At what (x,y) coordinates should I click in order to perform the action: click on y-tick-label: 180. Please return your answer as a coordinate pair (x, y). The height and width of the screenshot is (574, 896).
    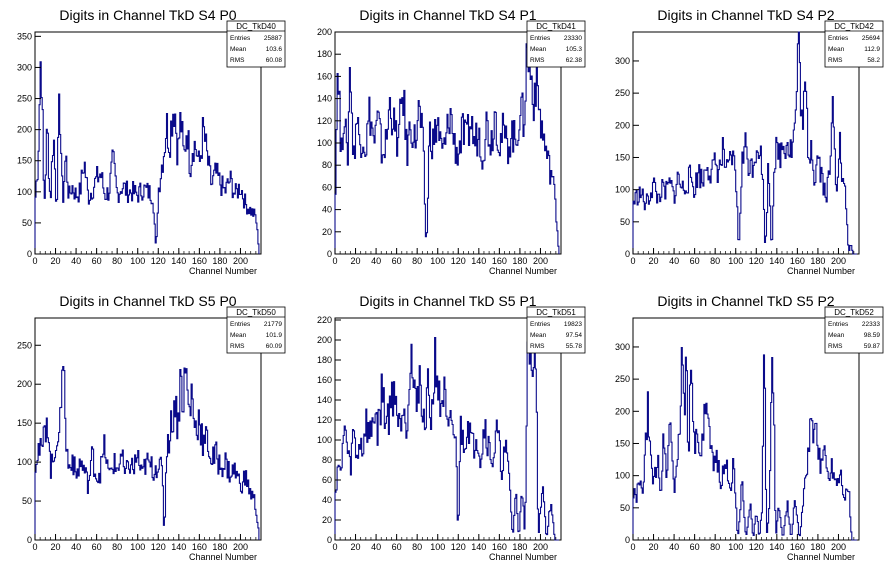
    Looking at the image, I should click on (324, 54).